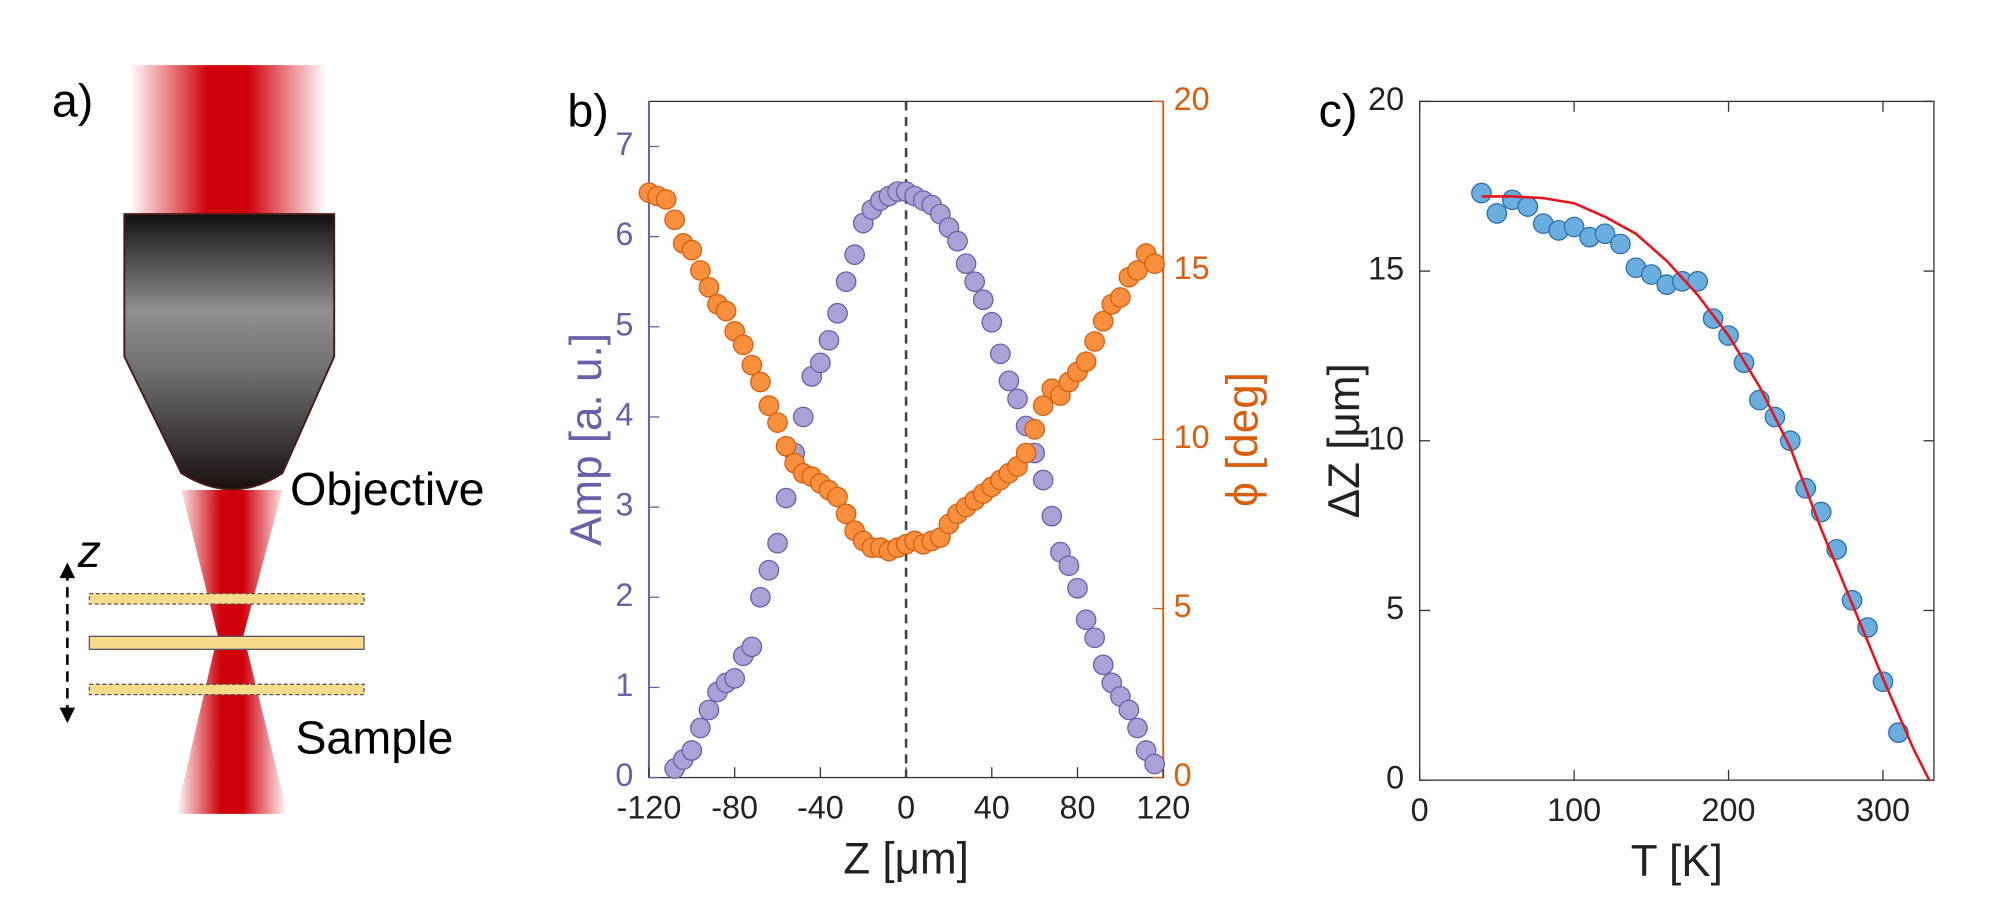 Image resolution: width=2000 pixels, height=923 pixels. What do you see at coordinates (1386, 438) in the screenshot?
I see `y-tick-label: 10` at bounding box center [1386, 438].